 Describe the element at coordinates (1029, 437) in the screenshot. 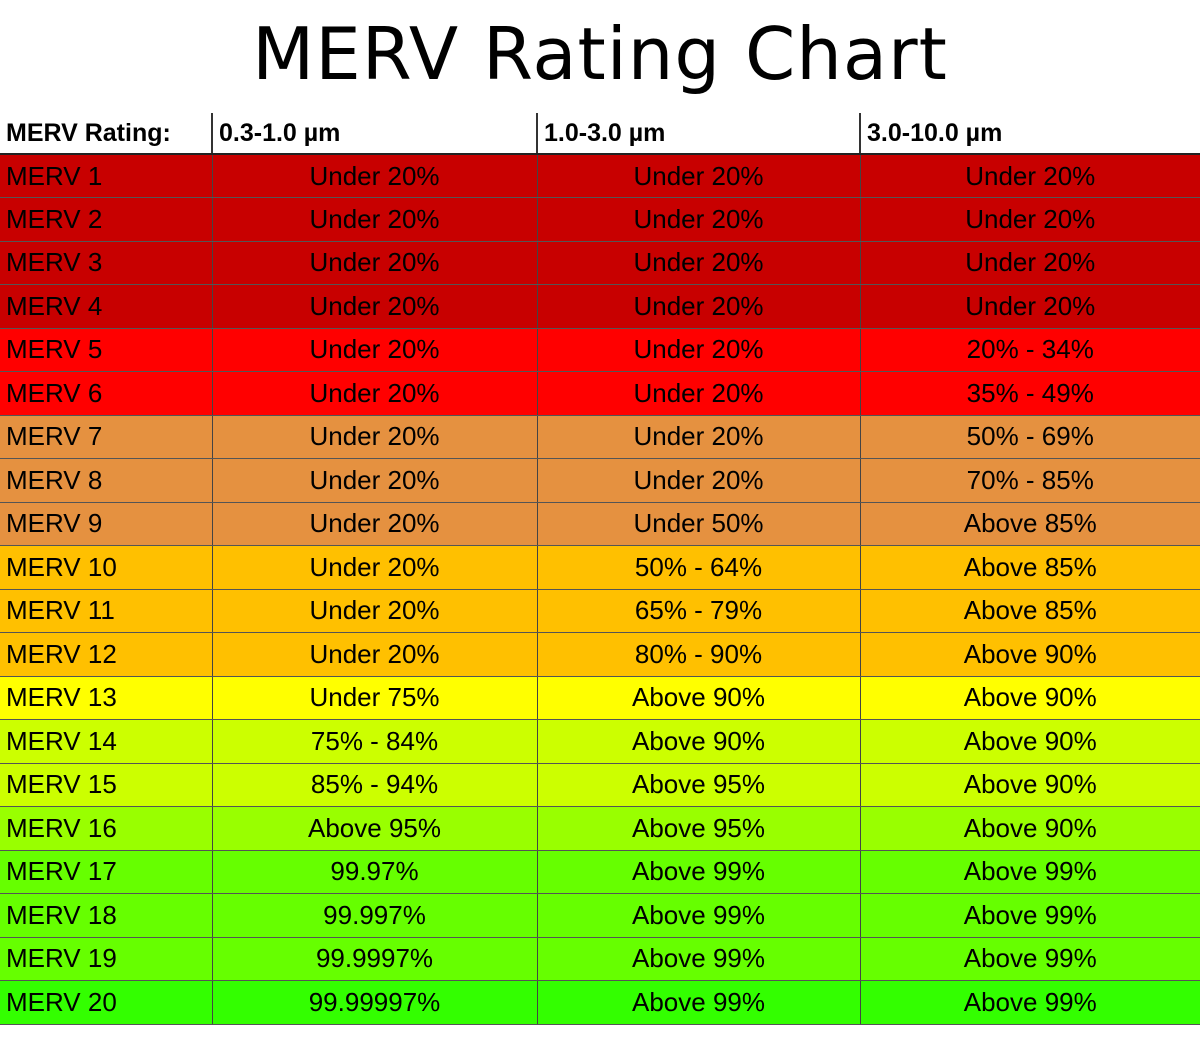

I see `cell-3.0-10.0: 50% - 69%` at that location.